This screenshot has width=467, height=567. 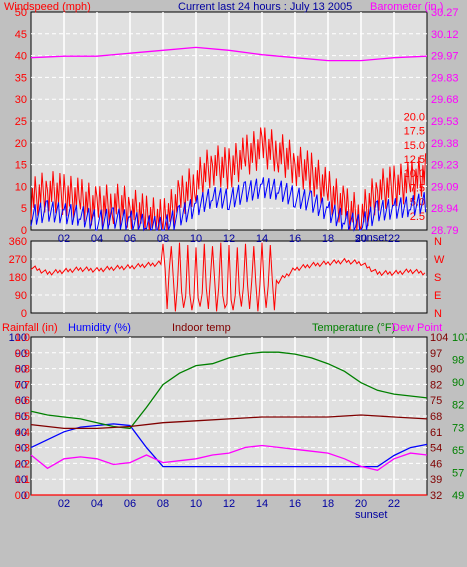 I want to click on temperature-tick-label: 98, so click(x=458, y=361).